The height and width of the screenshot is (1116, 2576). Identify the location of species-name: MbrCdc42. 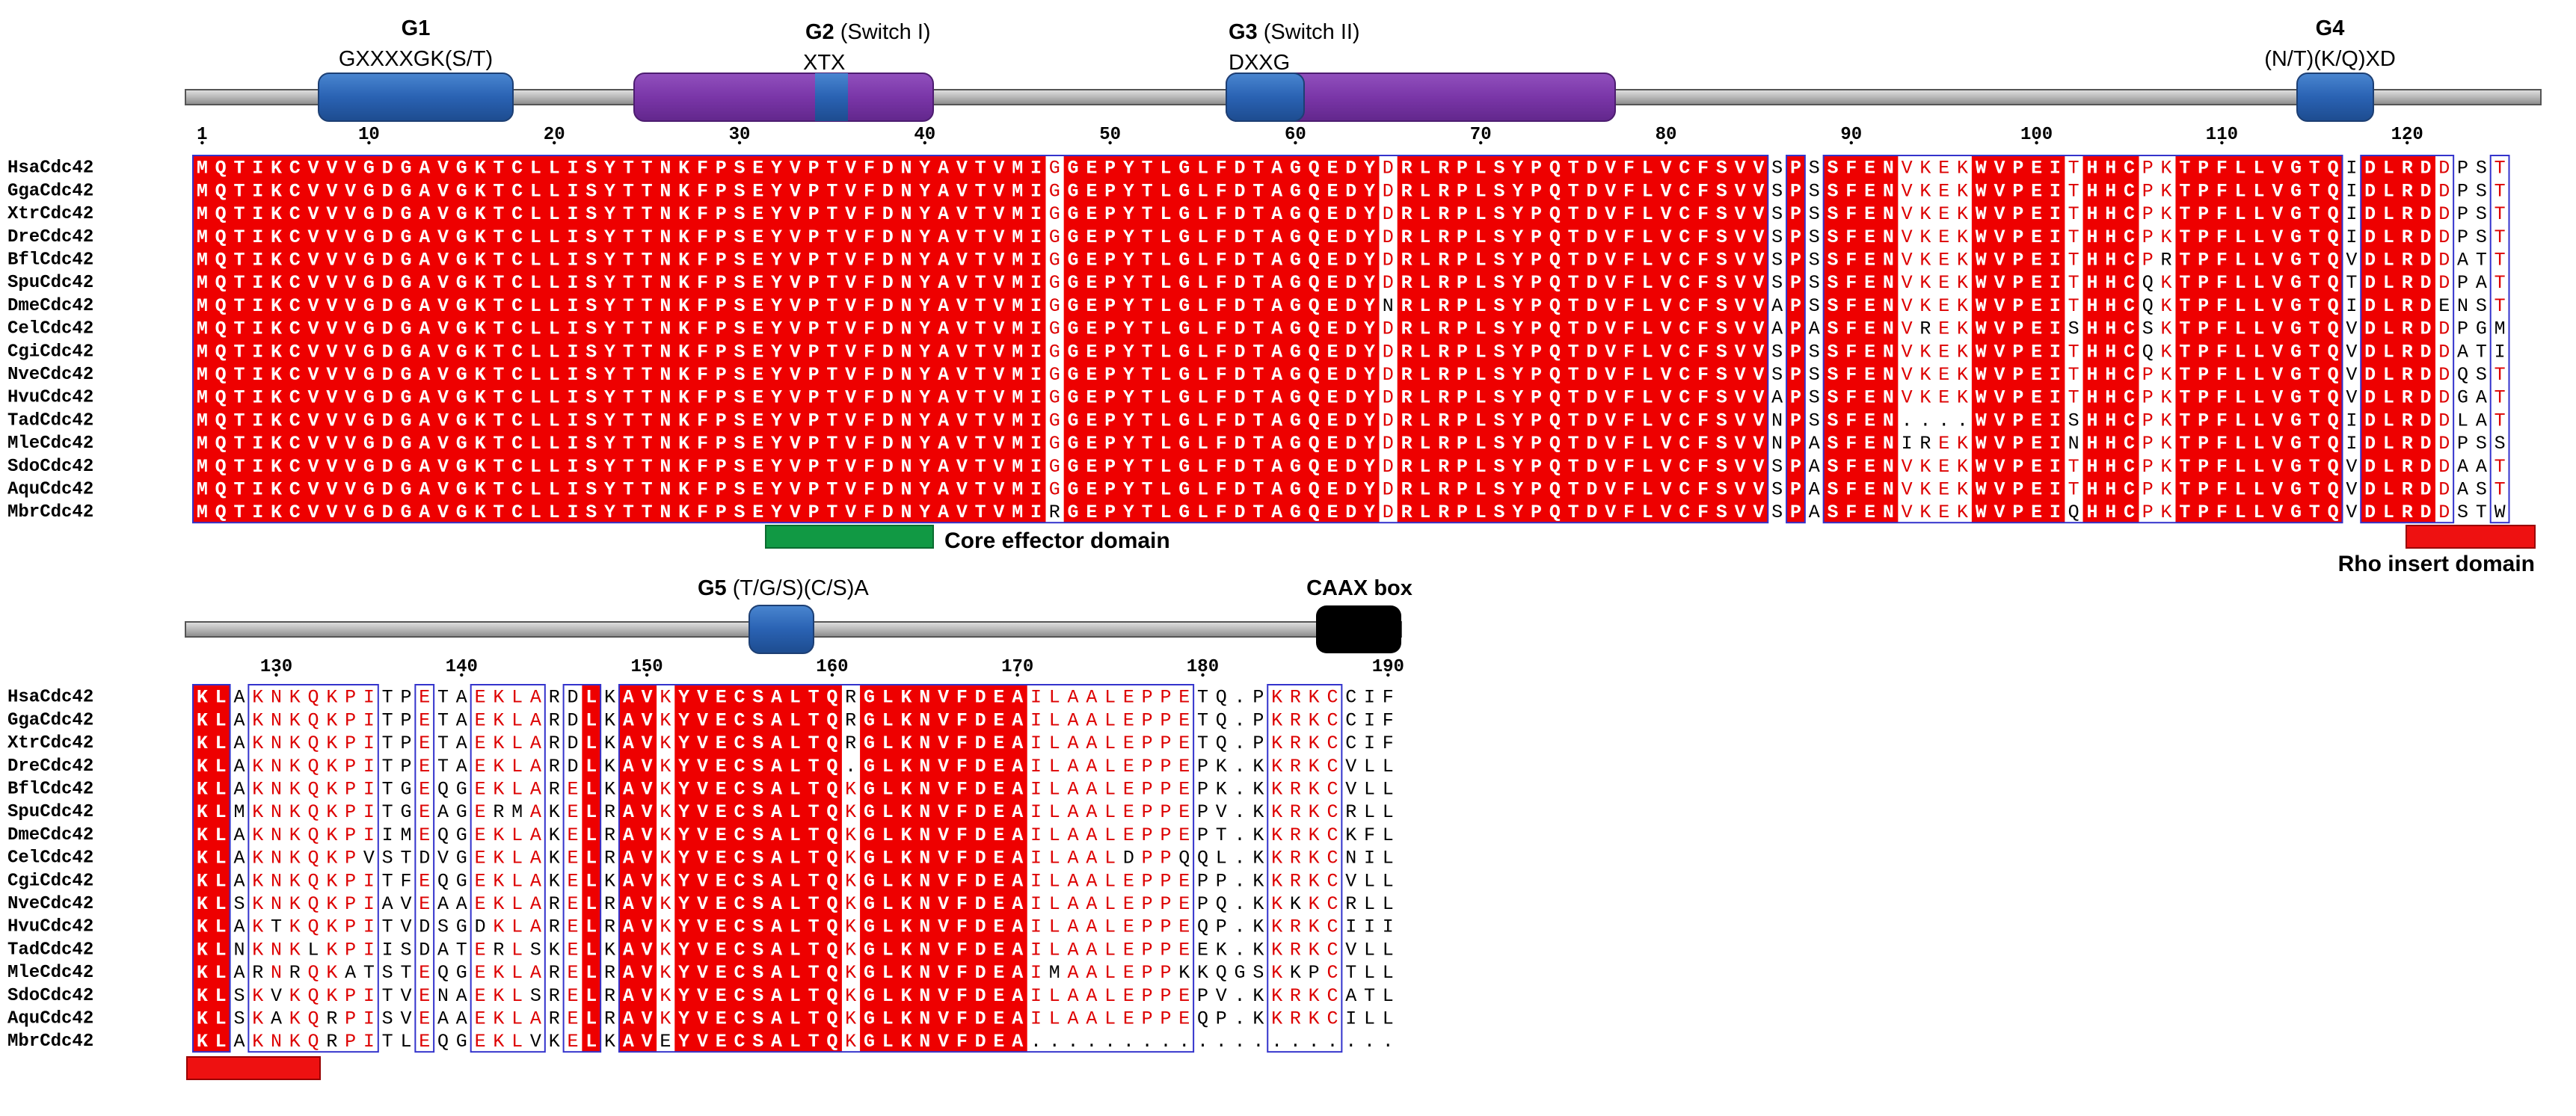
(50, 512).